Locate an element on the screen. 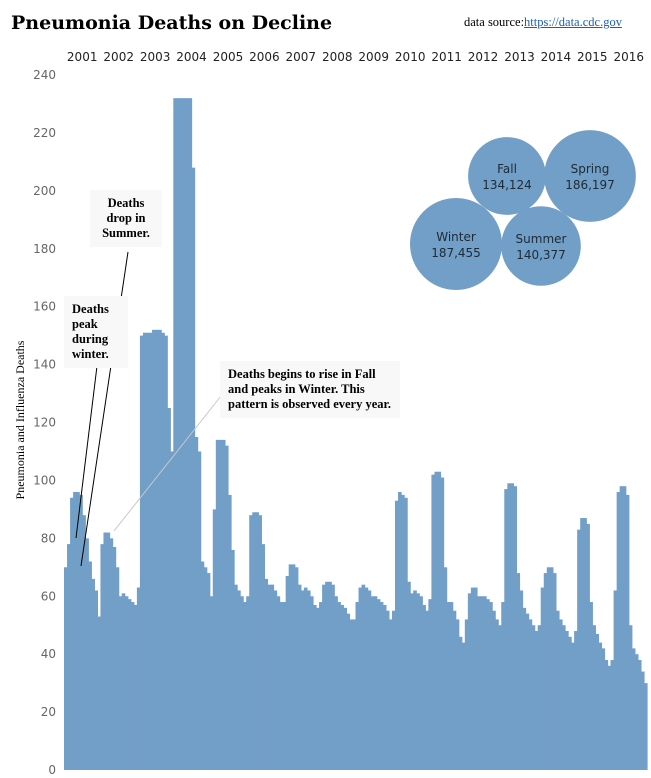 The width and height of the screenshot is (651, 778). bubble-value: 140,377 is located at coordinates (541, 255).